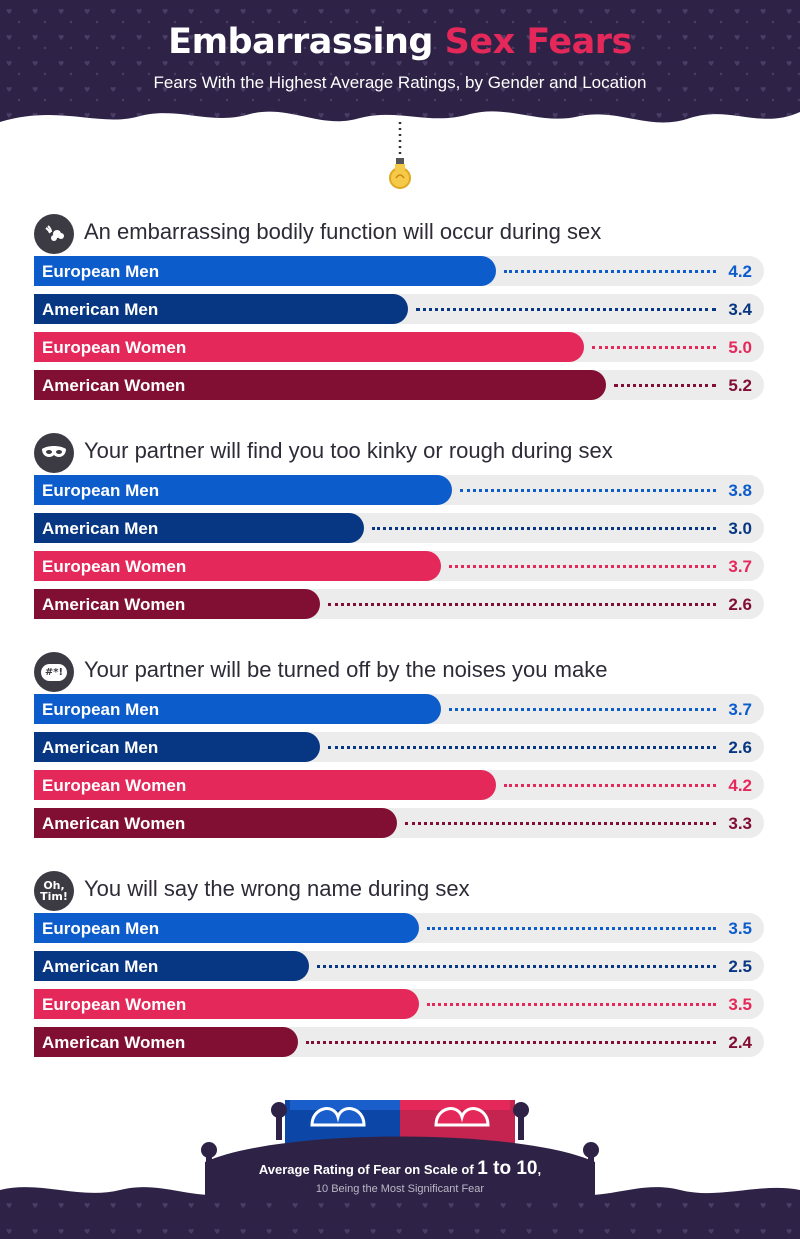 The image size is (800, 1239). Describe the element at coordinates (507, 1168) in the screenshot. I see `footer-scale-range: 1 to 10` at that location.